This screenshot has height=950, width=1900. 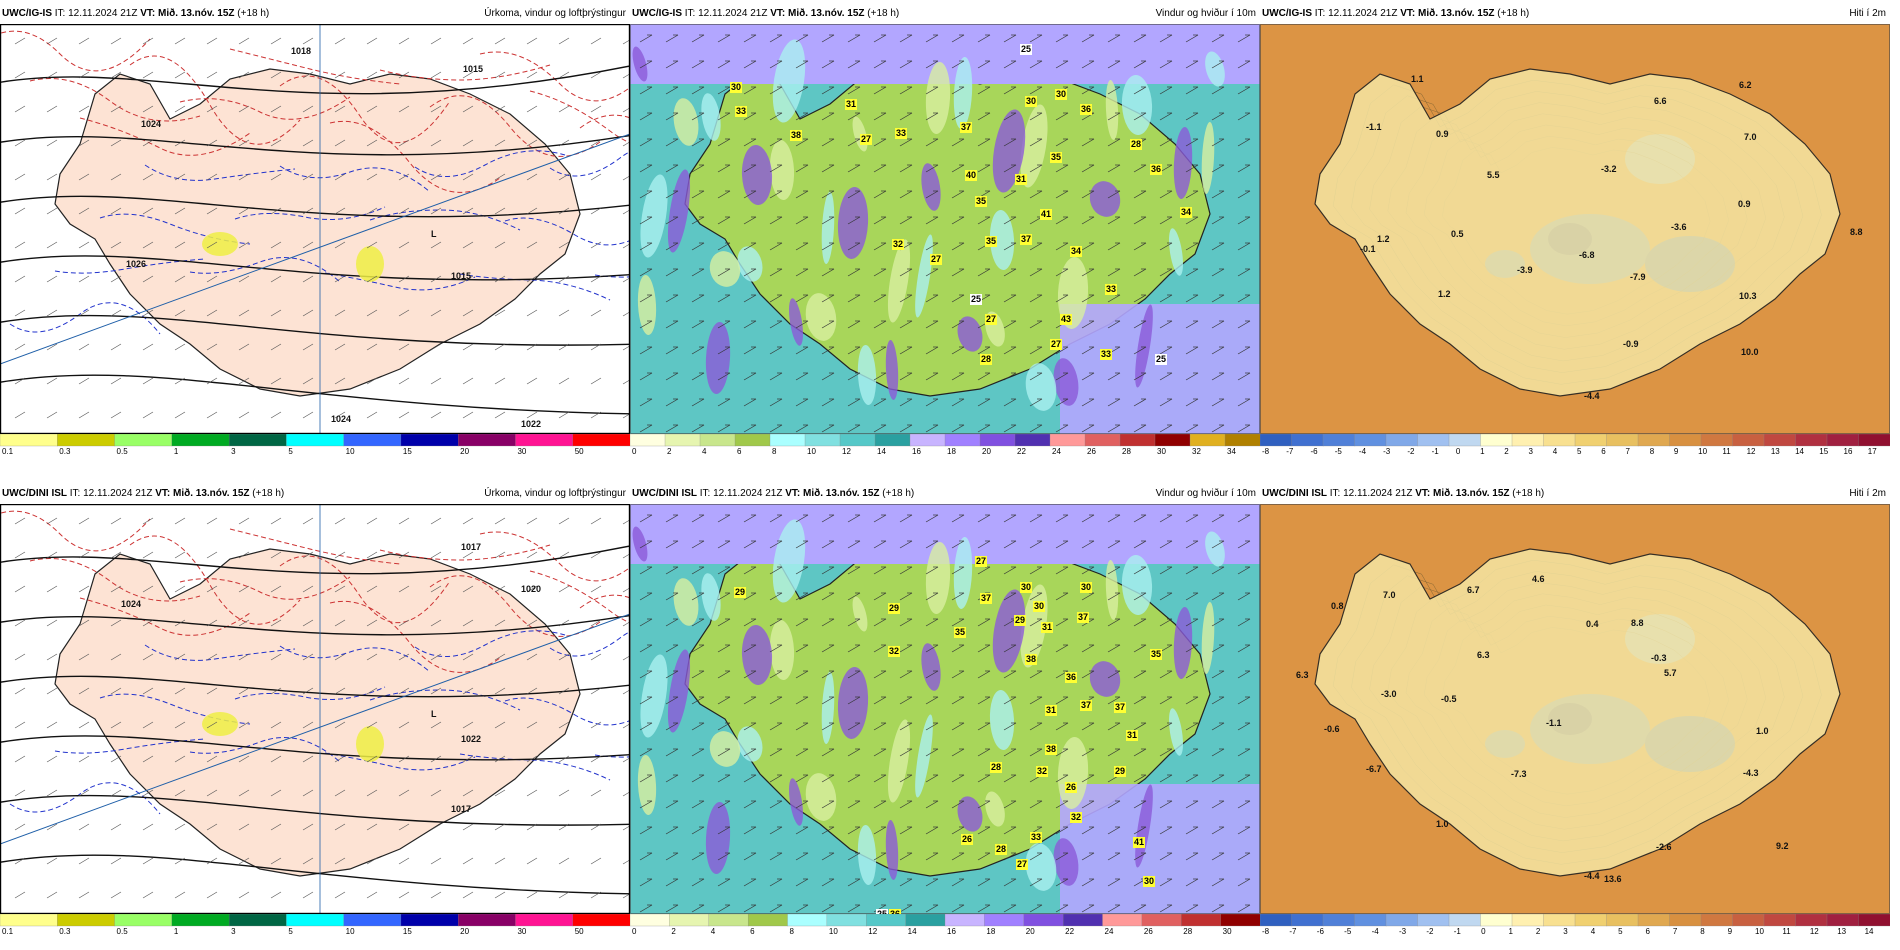 What do you see at coordinates (1449, 699) in the screenshot?
I see `temperature-label: -0.5` at bounding box center [1449, 699].